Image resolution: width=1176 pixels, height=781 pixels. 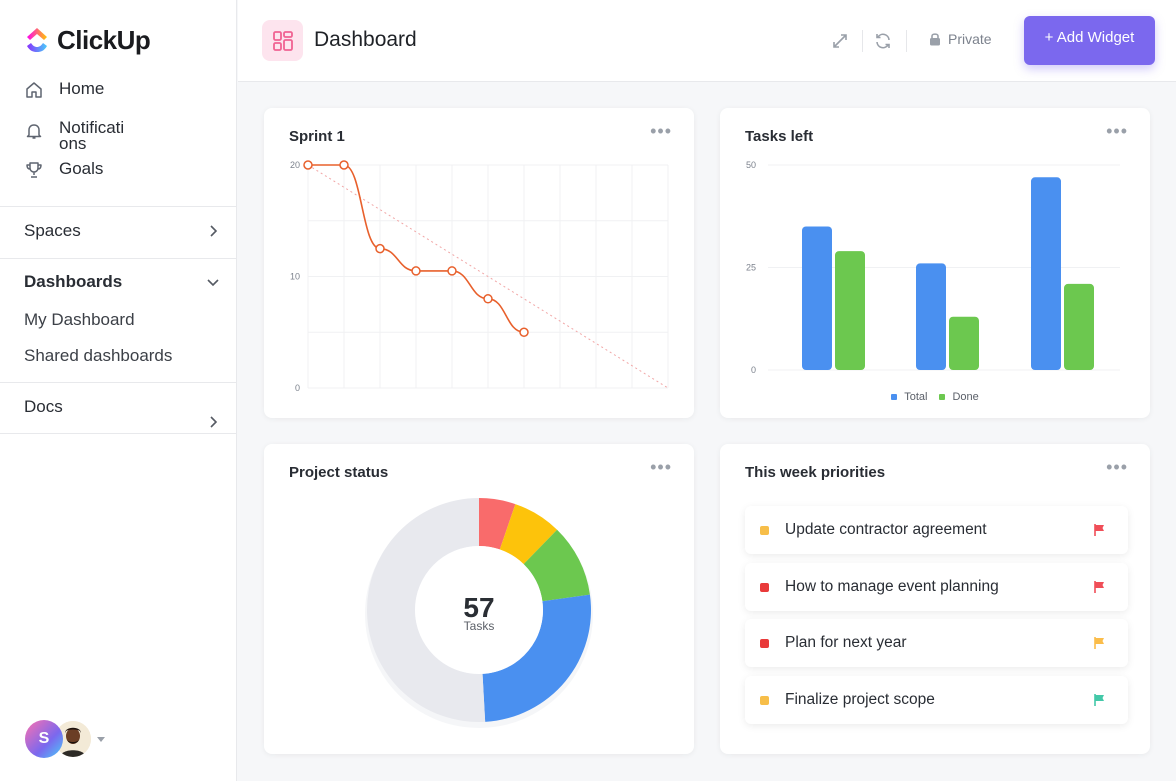 What do you see at coordinates (883, 41) in the screenshot?
I see `refresh-icon` at bounding box center [883, 41].